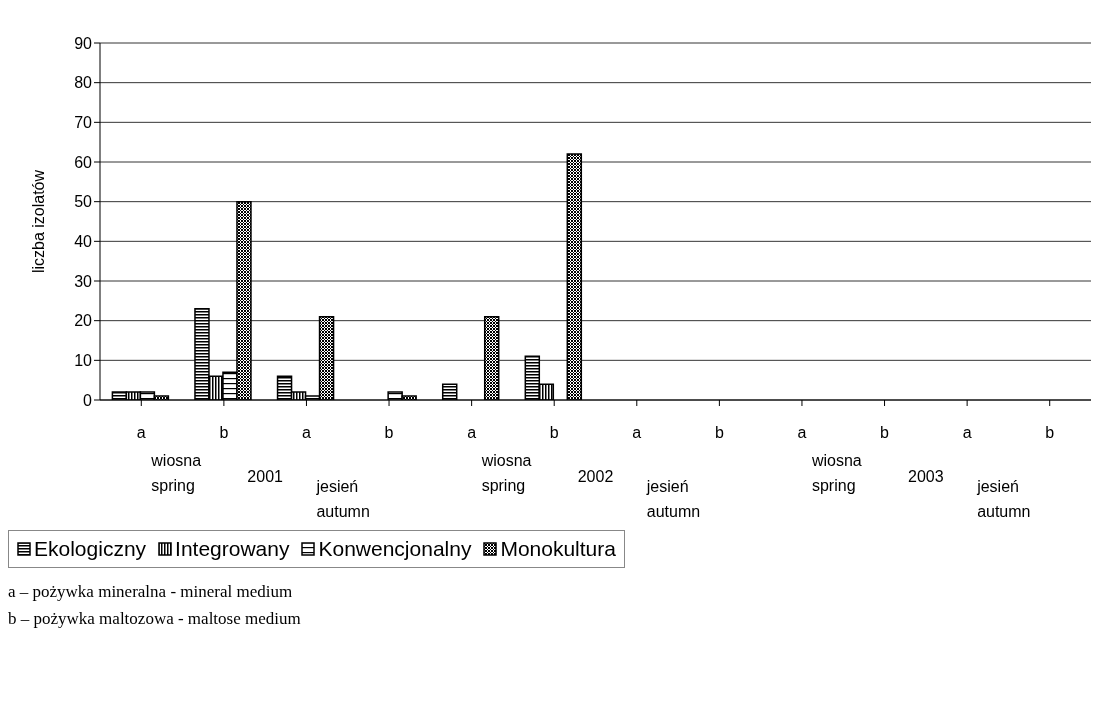 This screenshot has height=715, width=1109. Describe the element at coordinates (232, 549) in the screenshot. I see `legend-label: Integrowany` at that location.